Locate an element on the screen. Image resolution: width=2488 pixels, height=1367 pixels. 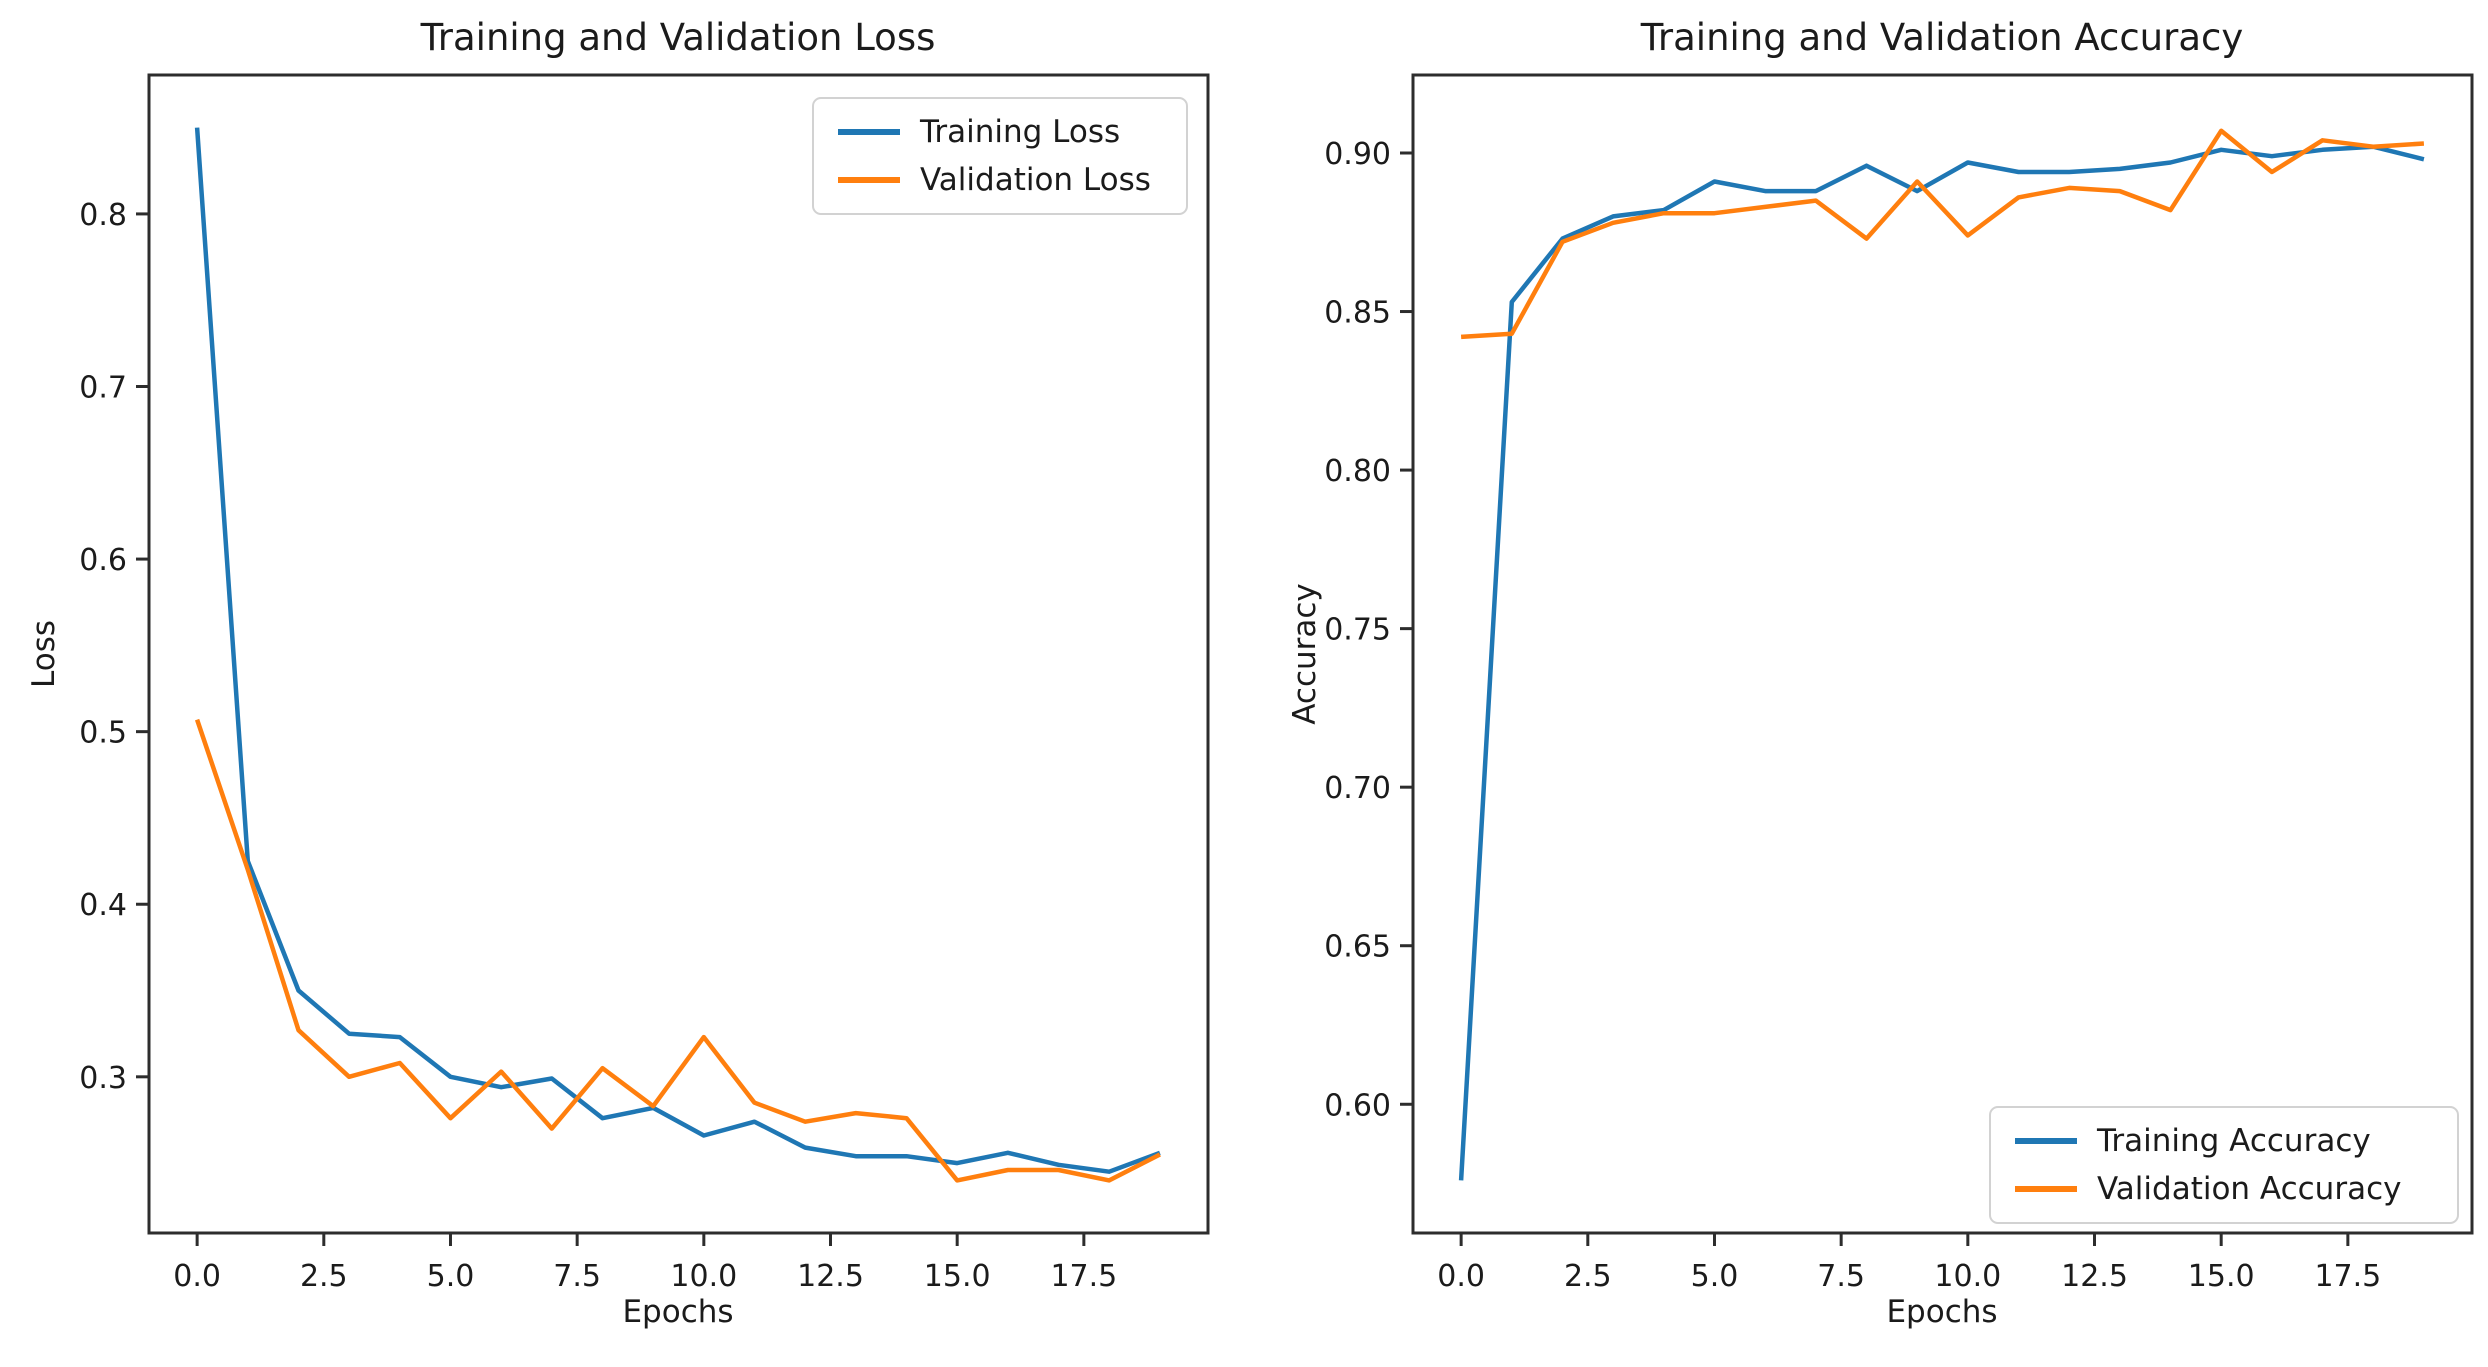
loss-y-tick-label: 0.3 is located at coordinates (103, 1078).